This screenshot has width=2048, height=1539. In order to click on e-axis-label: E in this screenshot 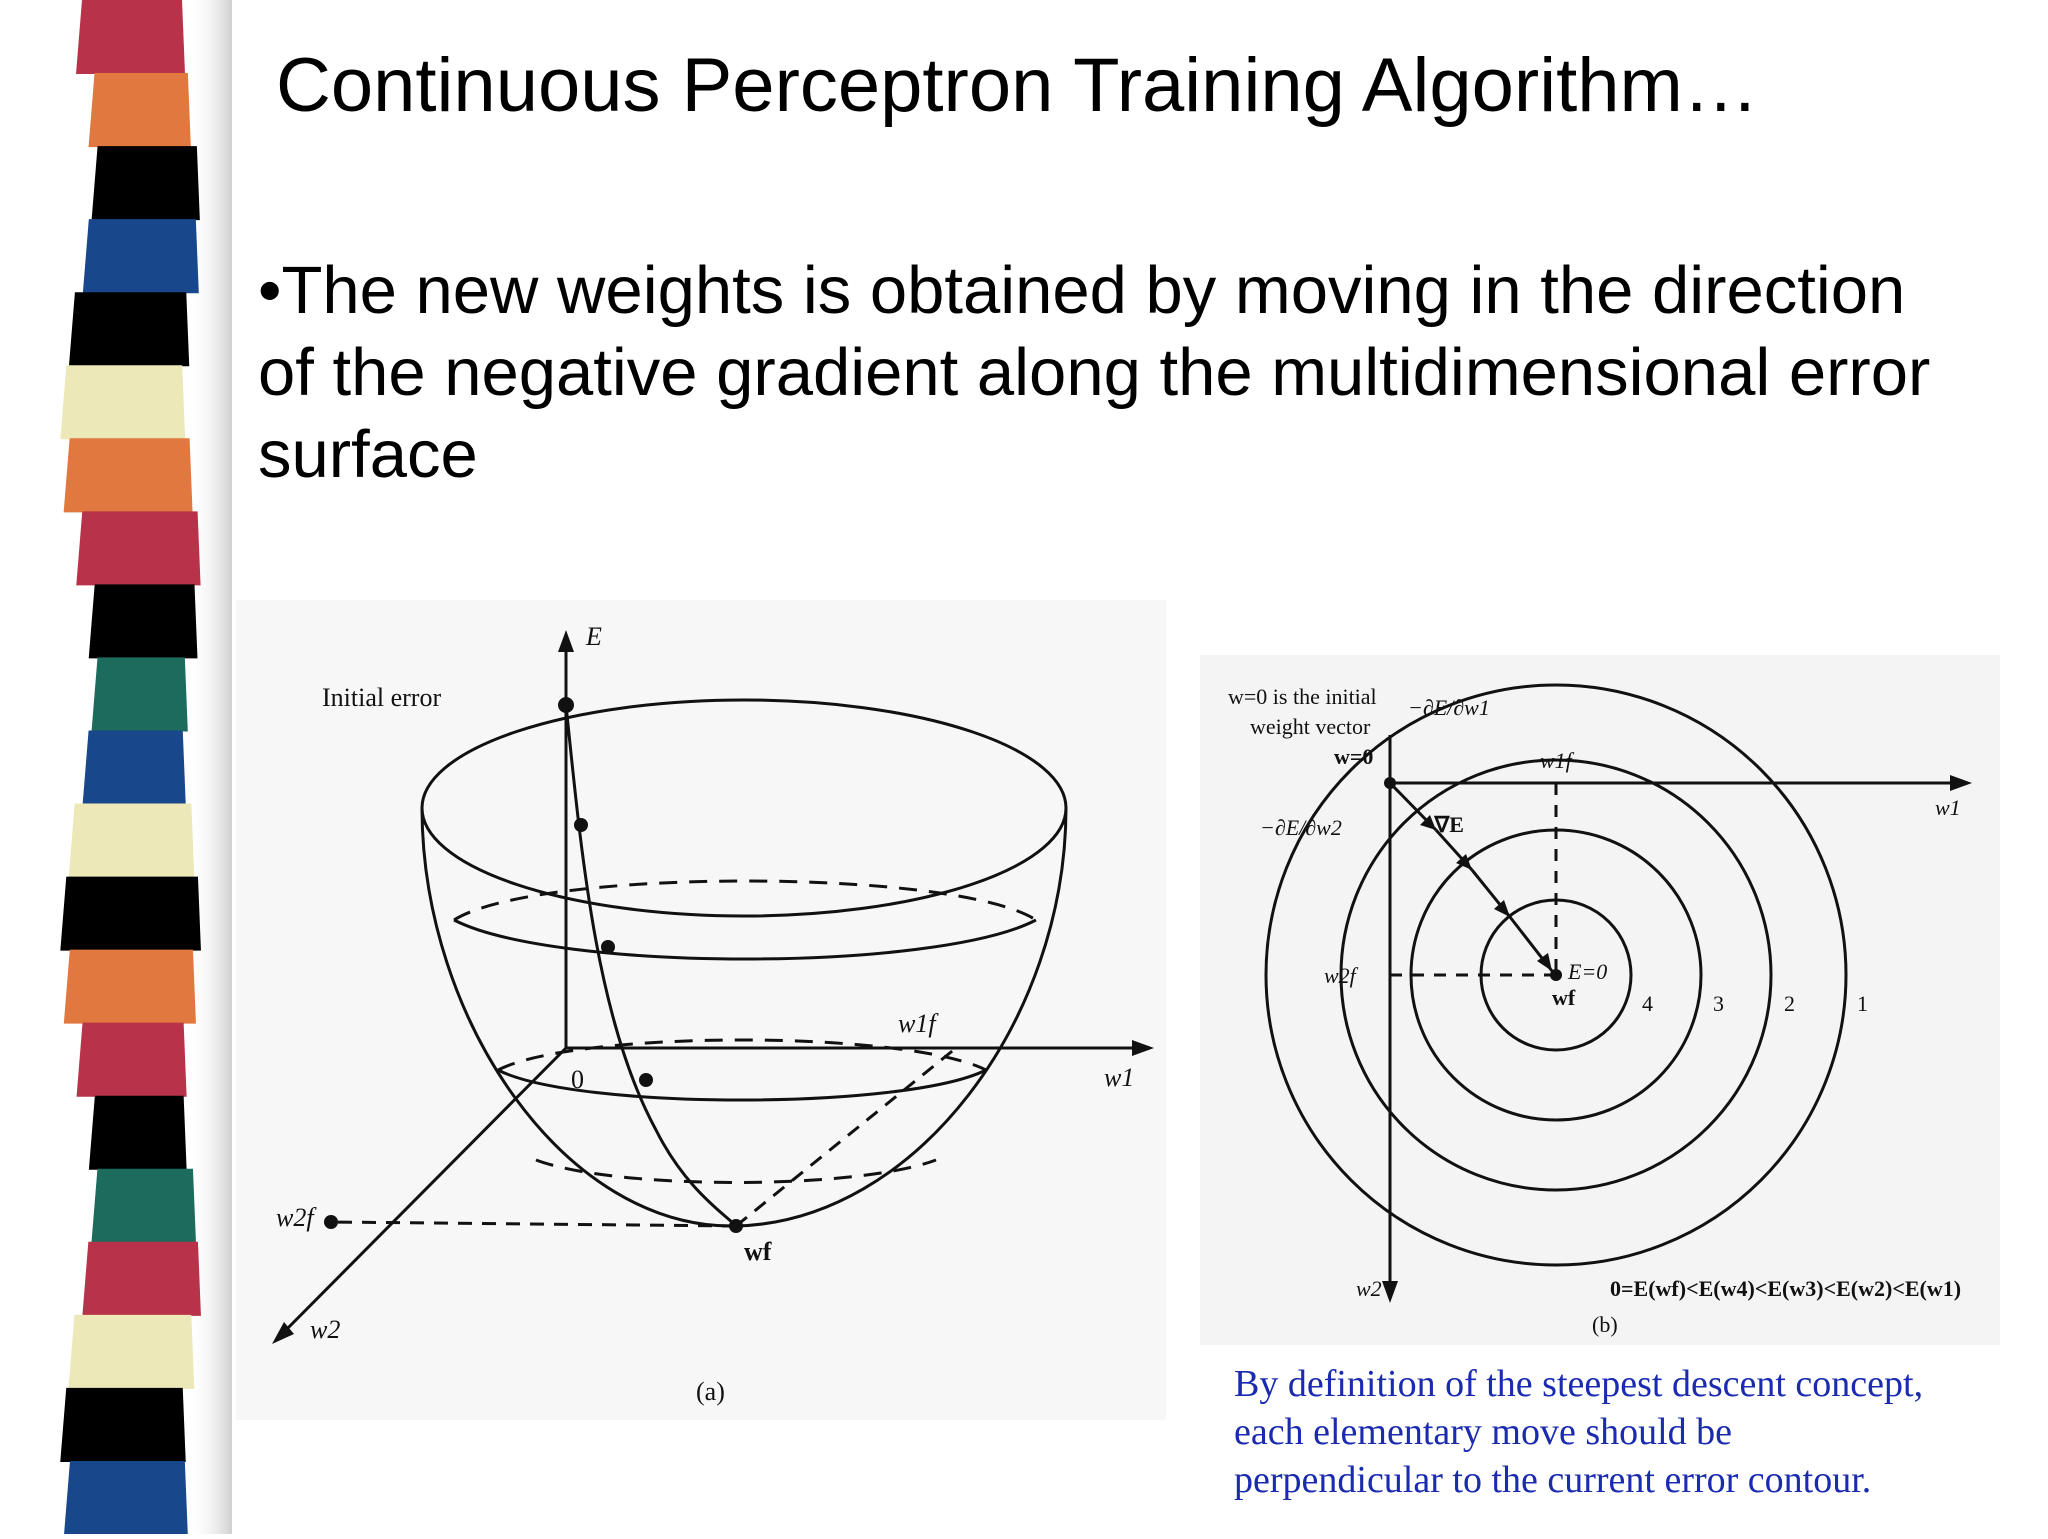, I will do `click(593, 636)`.